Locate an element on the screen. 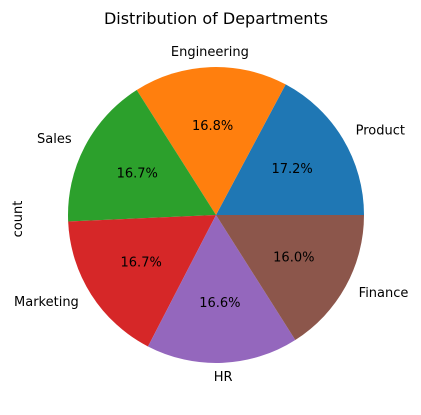 Image resolution: width=421 pixels, height=415 pixels. pct-label-hr: 16.6% is located at coordinates (219, 303).